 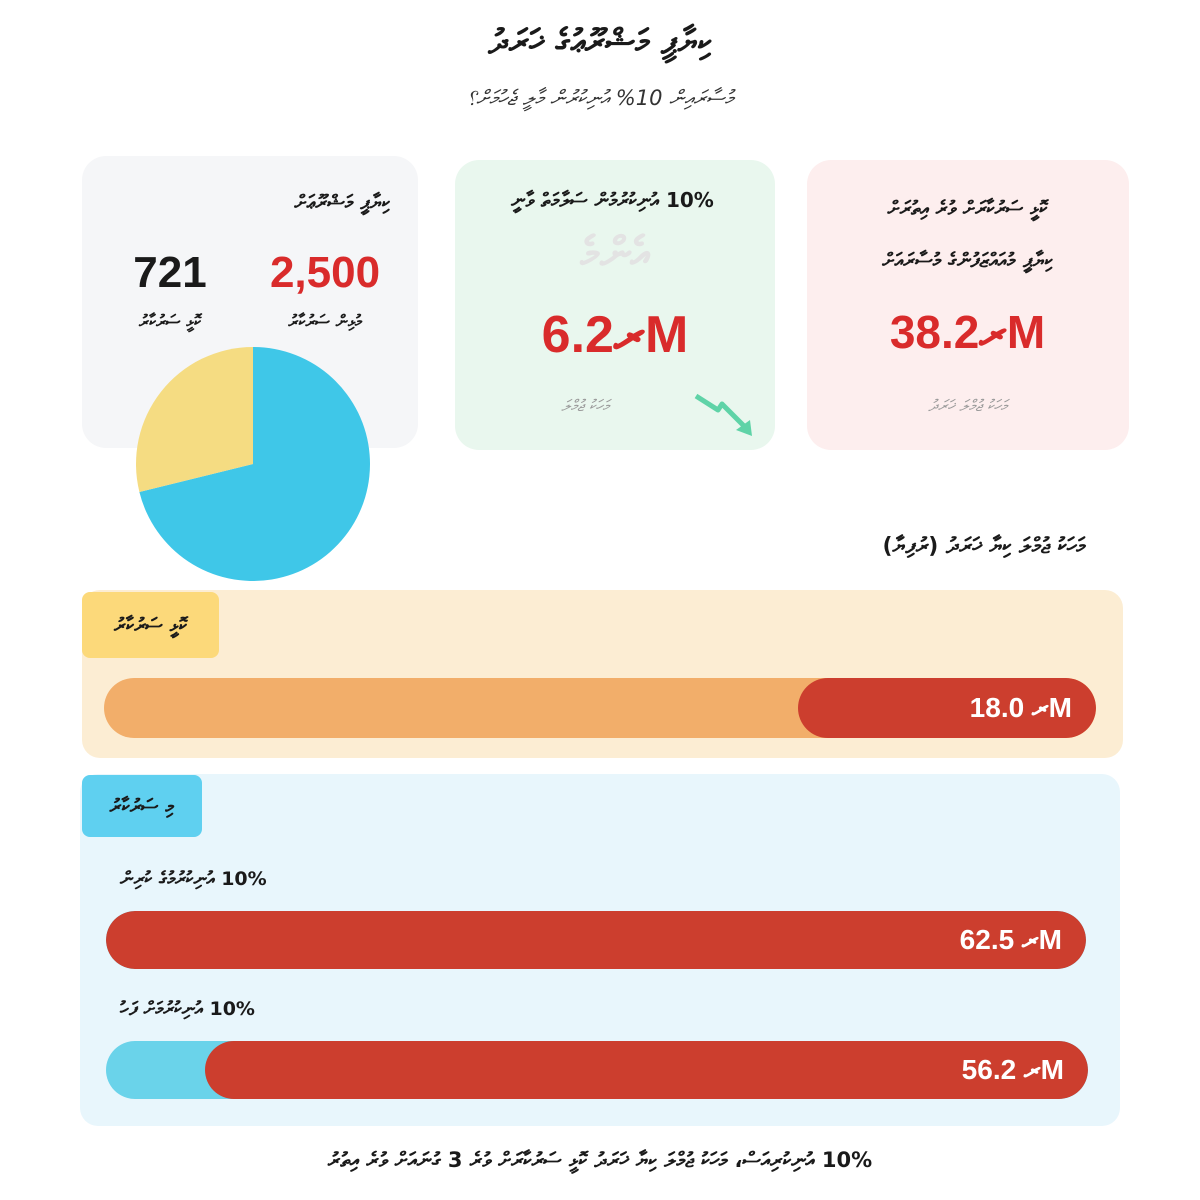 I want to click on bar-central-before, so click(x=596, y=940).